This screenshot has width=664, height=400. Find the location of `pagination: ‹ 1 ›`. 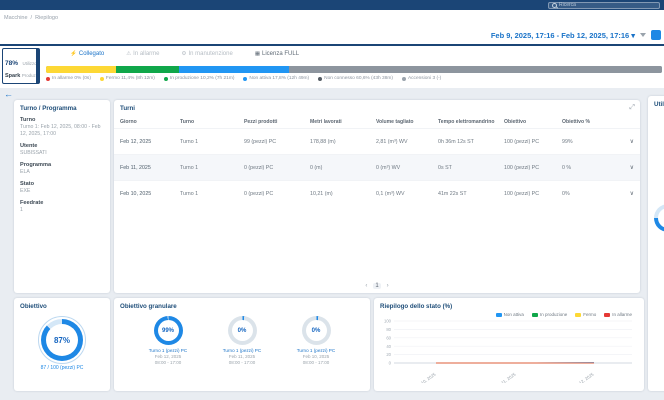

pagination: ‹ 1 › is located at coordinates (377, 286).